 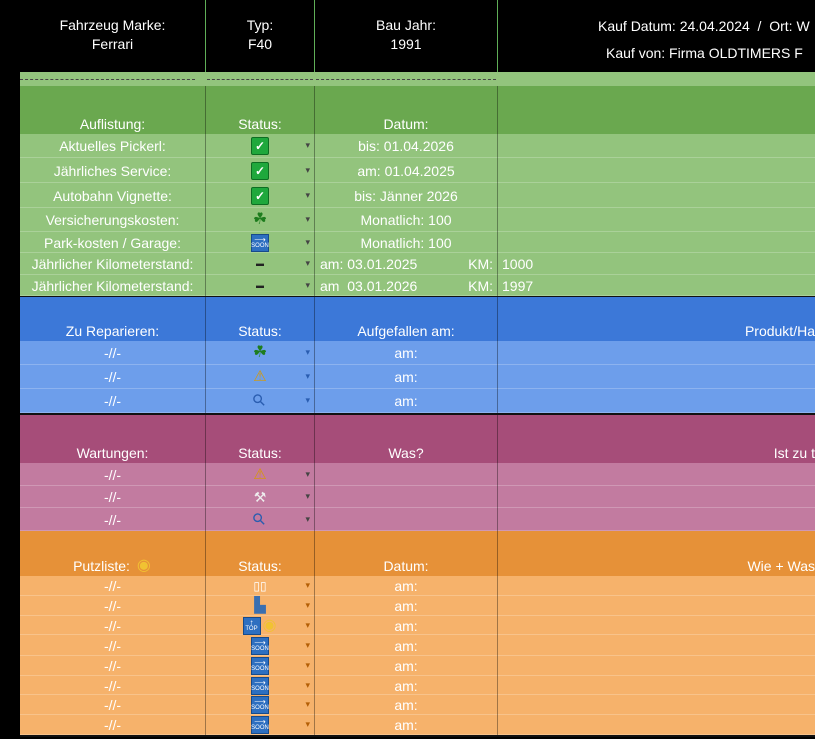 I want to click on car-icon: ▬, so click(x=260, y=263).